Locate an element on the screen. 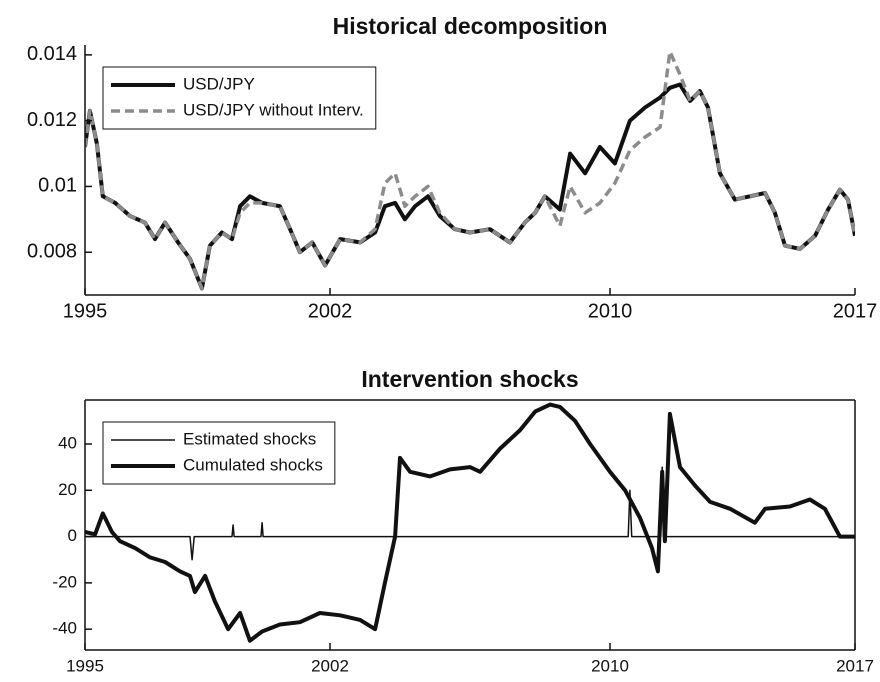 Image resolution: width=880 pixels, height=682 pixels. legend-label: Estimated shocks is located at coordinates (249, 438).